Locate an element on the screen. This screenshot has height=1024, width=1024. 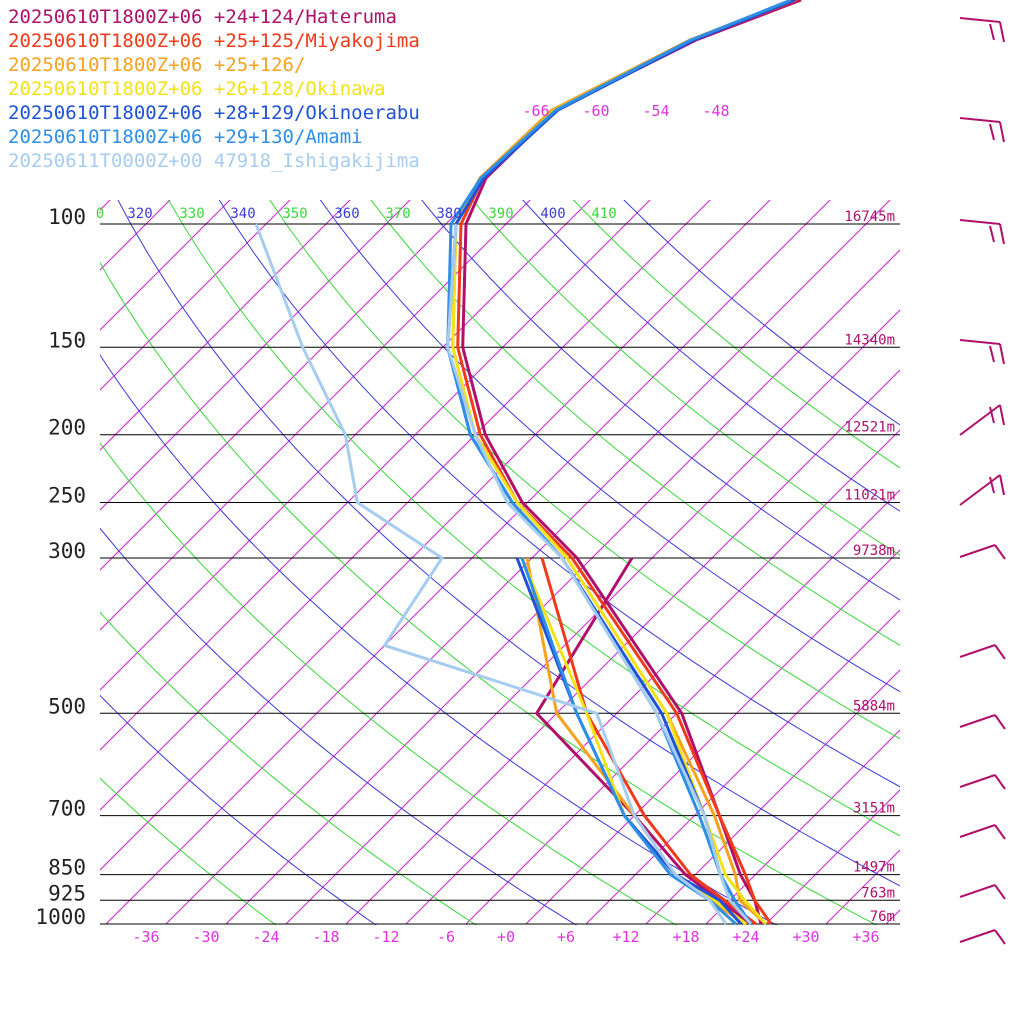
height-label: 3151m is located at coordinates (874, 809).